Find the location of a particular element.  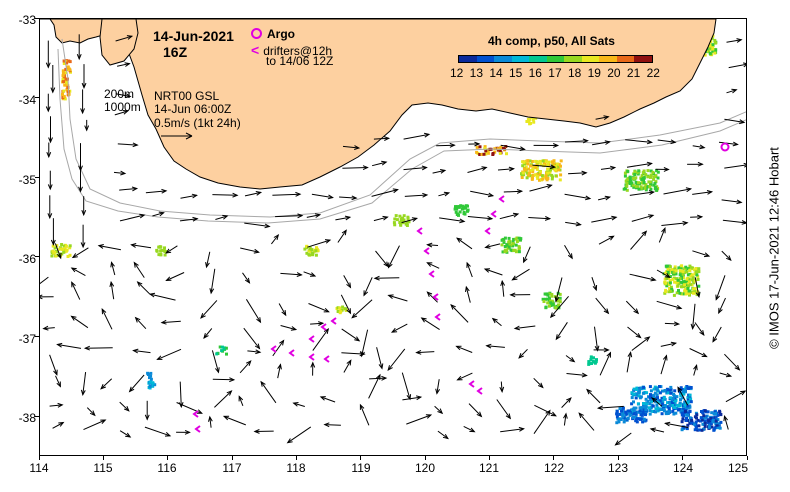

y-tick-label: -38 is located at coordinates (27, 418).